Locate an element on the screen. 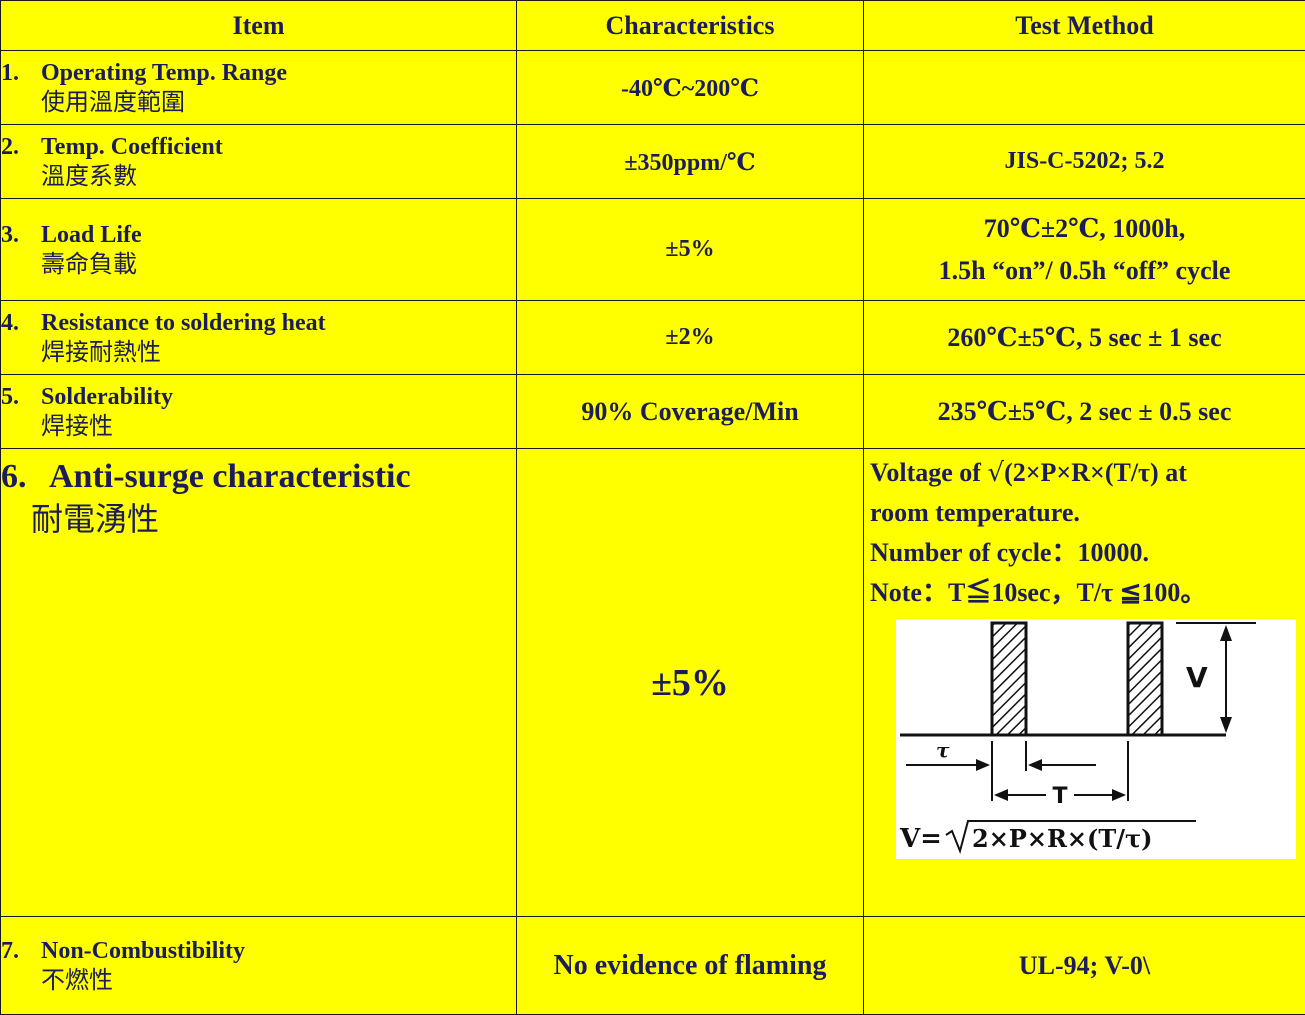 This screenshot has height=1015, width=1305. item-name: Solderability is located at coordinates (107, 397).